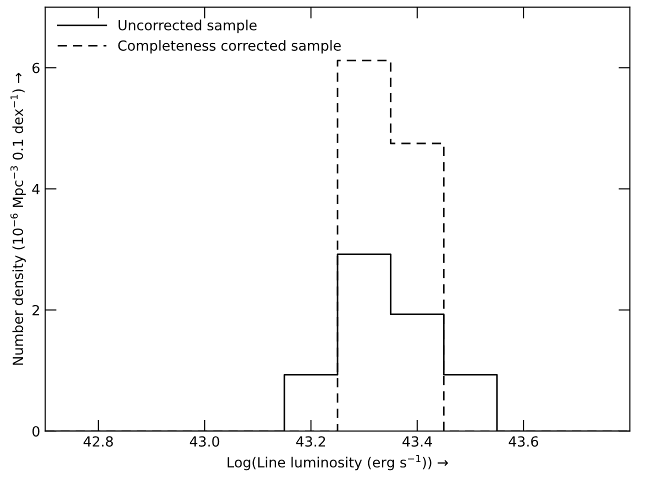 This screenshot has width=646, height=479. I want to click on x-tick-label: 42.8, so click(98, 441).